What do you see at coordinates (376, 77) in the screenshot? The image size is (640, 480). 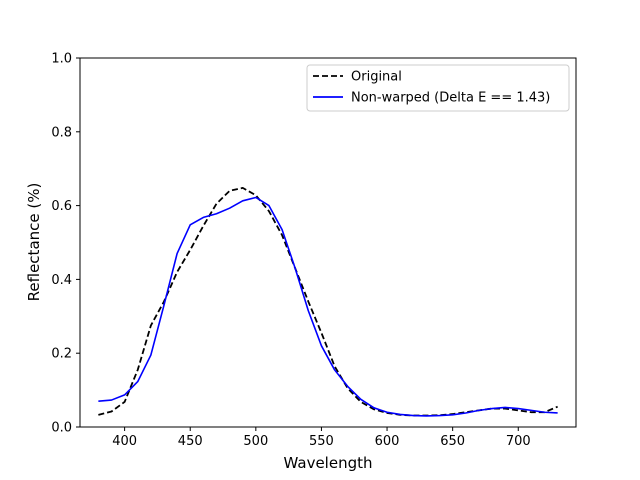 I see `legend-label-1: Original` at bounding box center [376, 77].